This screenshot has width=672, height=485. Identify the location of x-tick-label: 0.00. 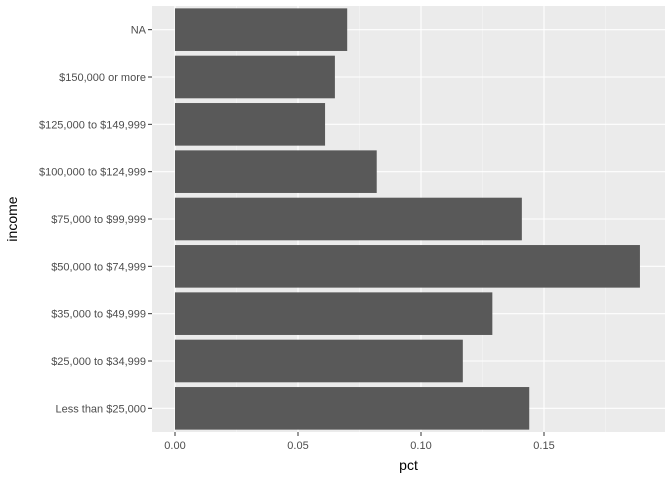
(174, 446).